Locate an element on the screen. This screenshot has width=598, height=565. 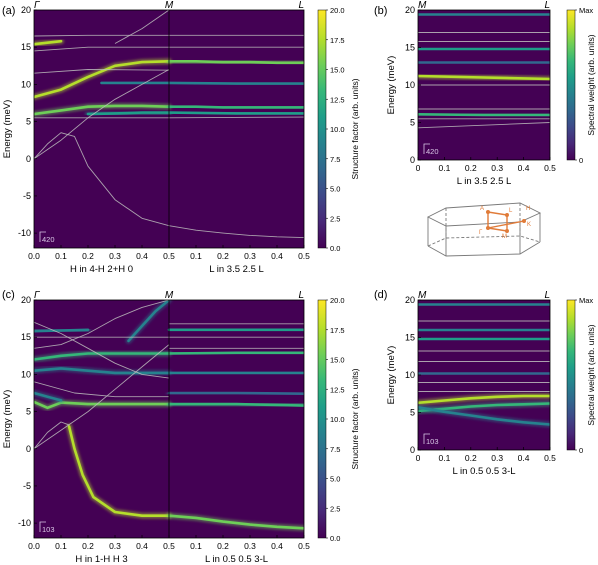
bz-bottom-face is located at coordinates (484, 249).